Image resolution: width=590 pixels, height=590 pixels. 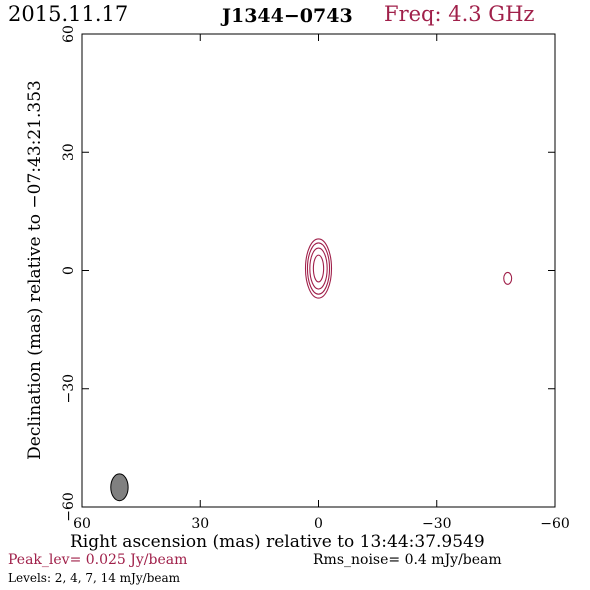 What do you see at coordinates (69, 270) in the screenshot?
I see `y-tick-label: 0` at bounding box center [69, 270].